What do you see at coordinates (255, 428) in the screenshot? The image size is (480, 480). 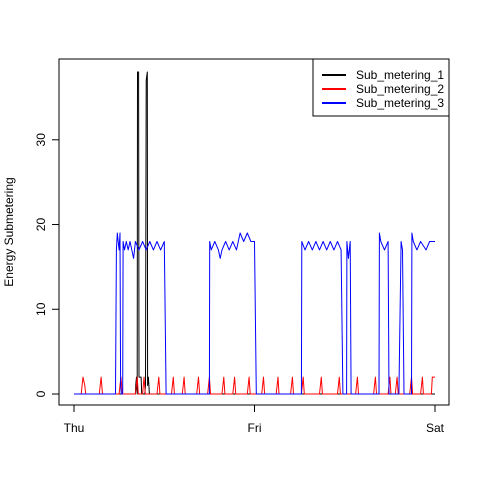 I see `x-tick-label-fri: Fri` at bounding box center [255, 428].